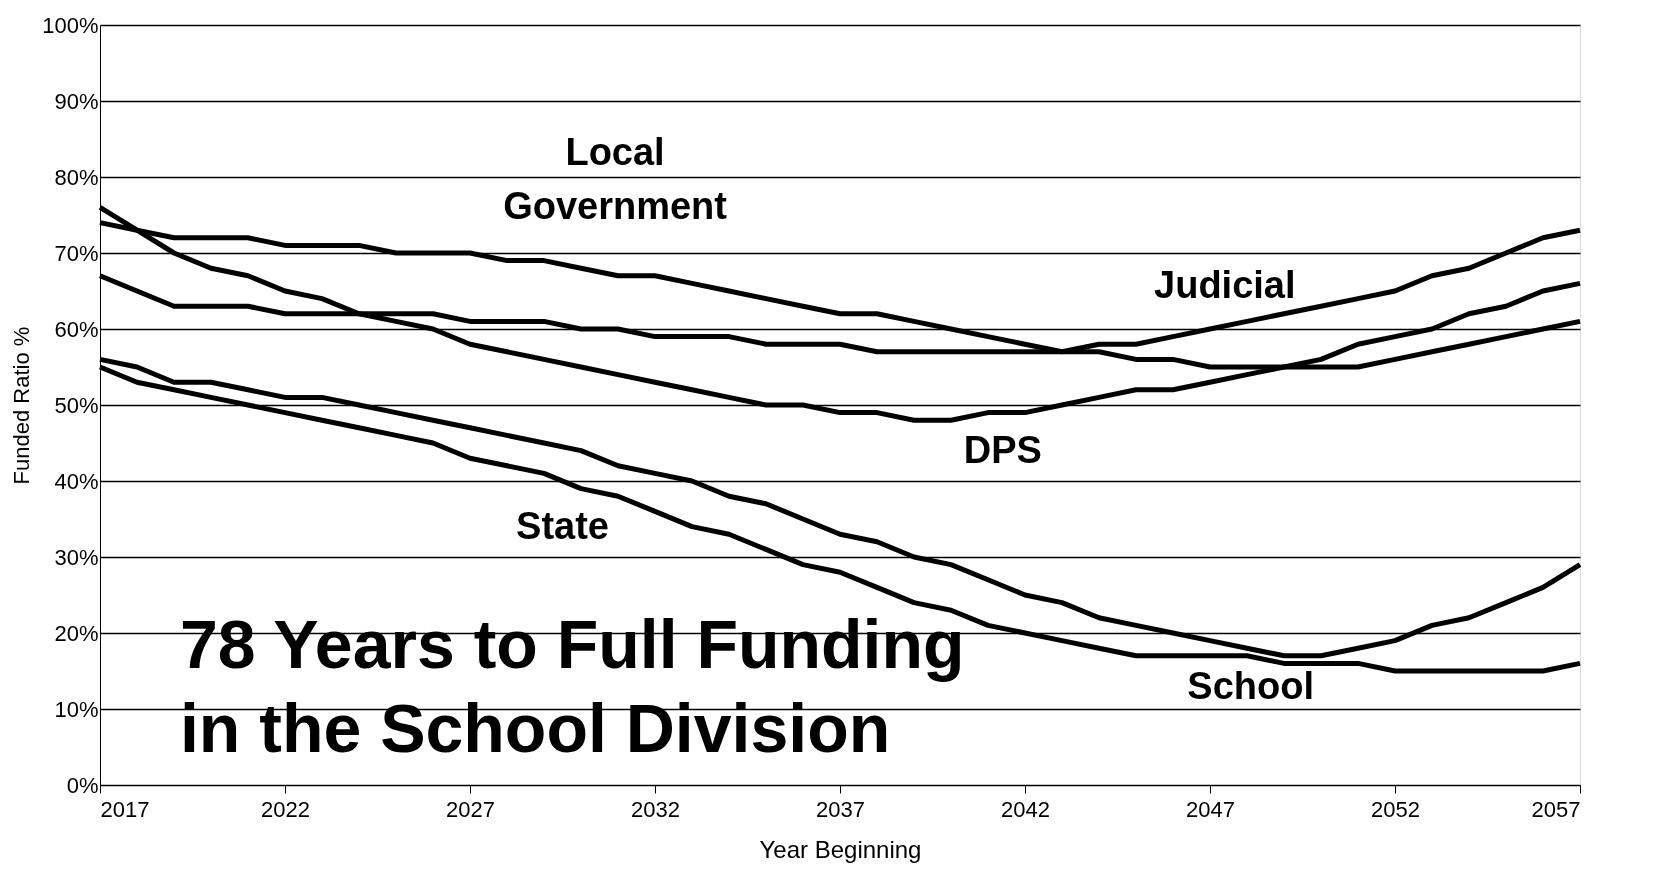 The image size is (1666, 896). What do you see at coordinates (840, 849) in the screenshot?
I see `x-axis-title: Year Beginning` at bounding box center [840, 849].